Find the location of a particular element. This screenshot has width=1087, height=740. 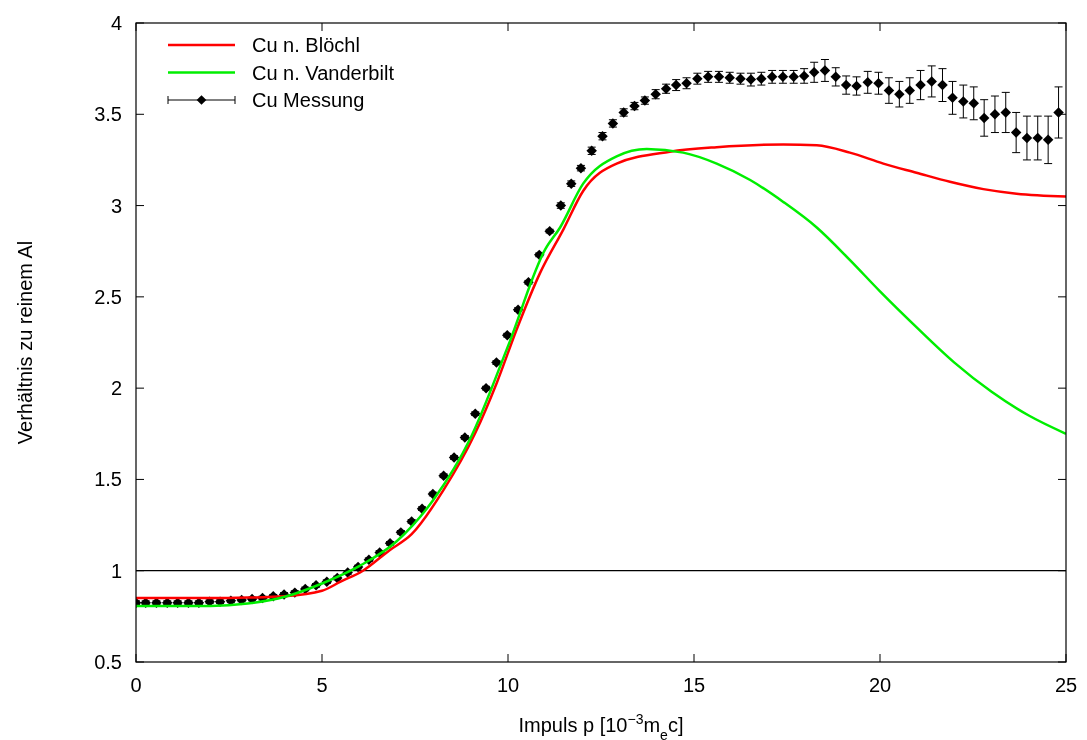

x-tick-label: 10 is located at coordinates (508, 685).